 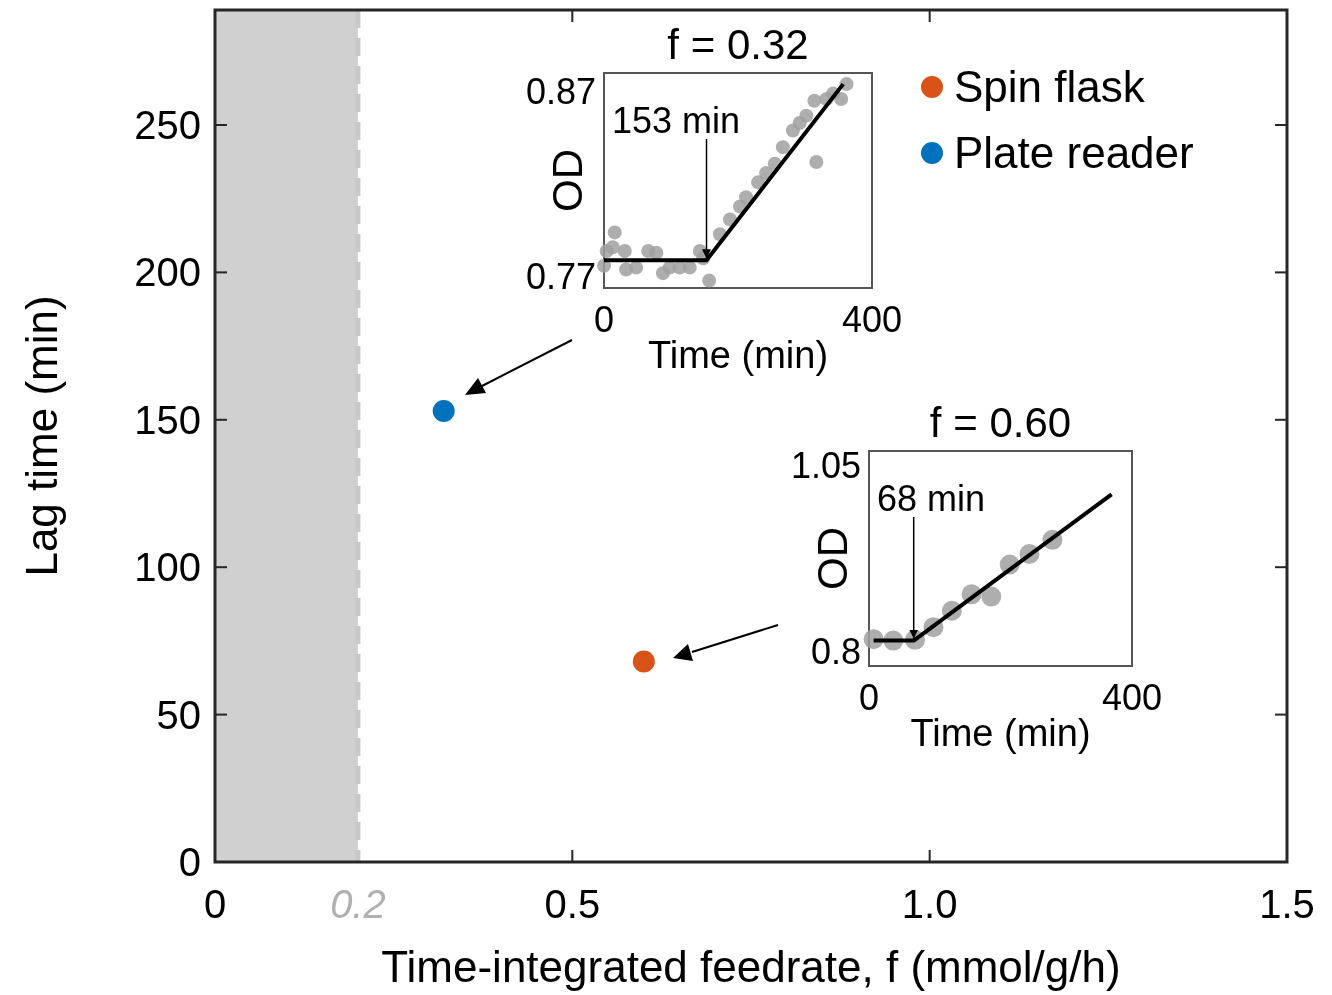 I want to click on y-tick-label: 200, so click(x=167, y=272).